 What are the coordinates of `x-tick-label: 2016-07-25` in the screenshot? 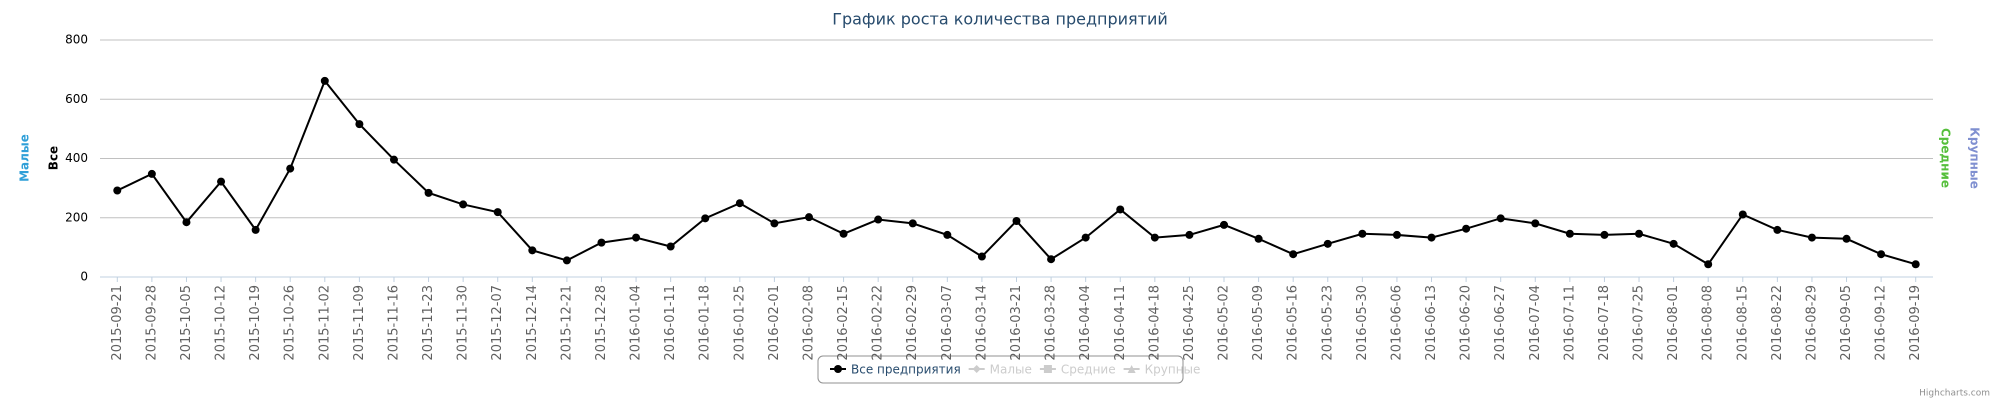 It's located at (1639, 323).